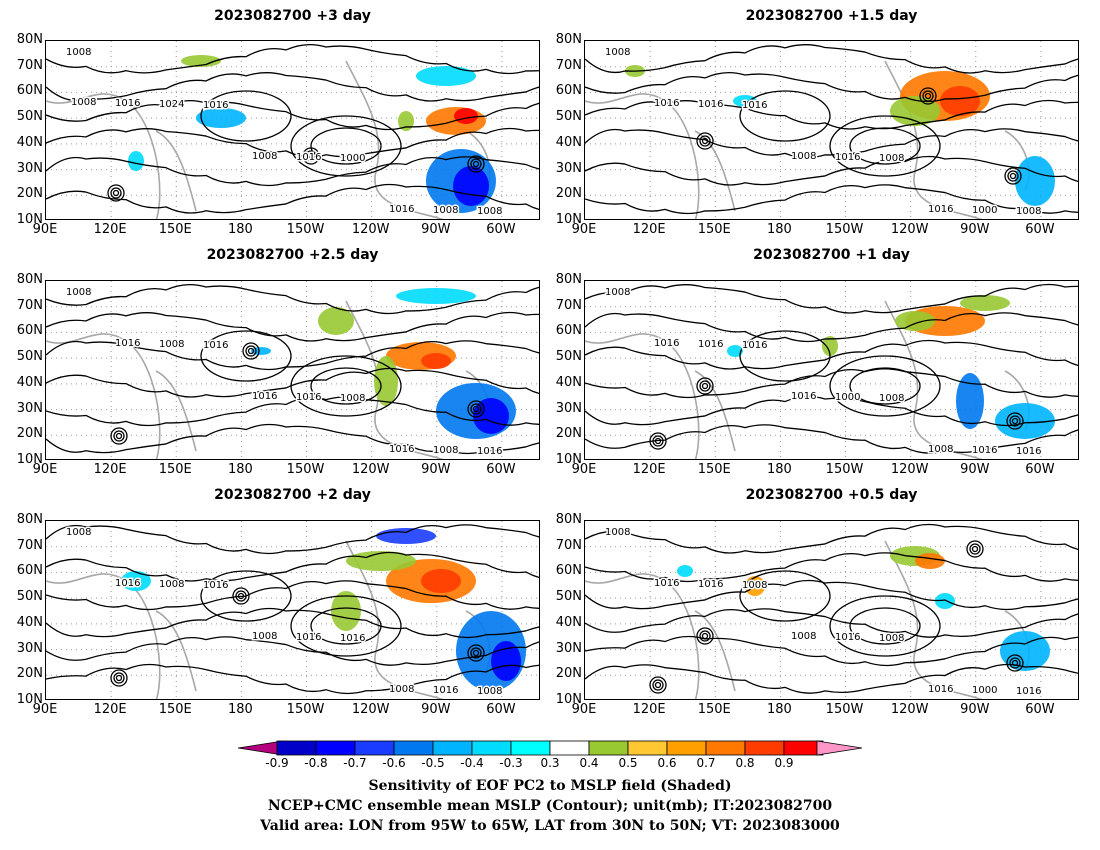  I want to click on sensitivity-map: 1008 1008 1008 1016 1016 1016 1000 1016 1008 1016, so click(831, 610).